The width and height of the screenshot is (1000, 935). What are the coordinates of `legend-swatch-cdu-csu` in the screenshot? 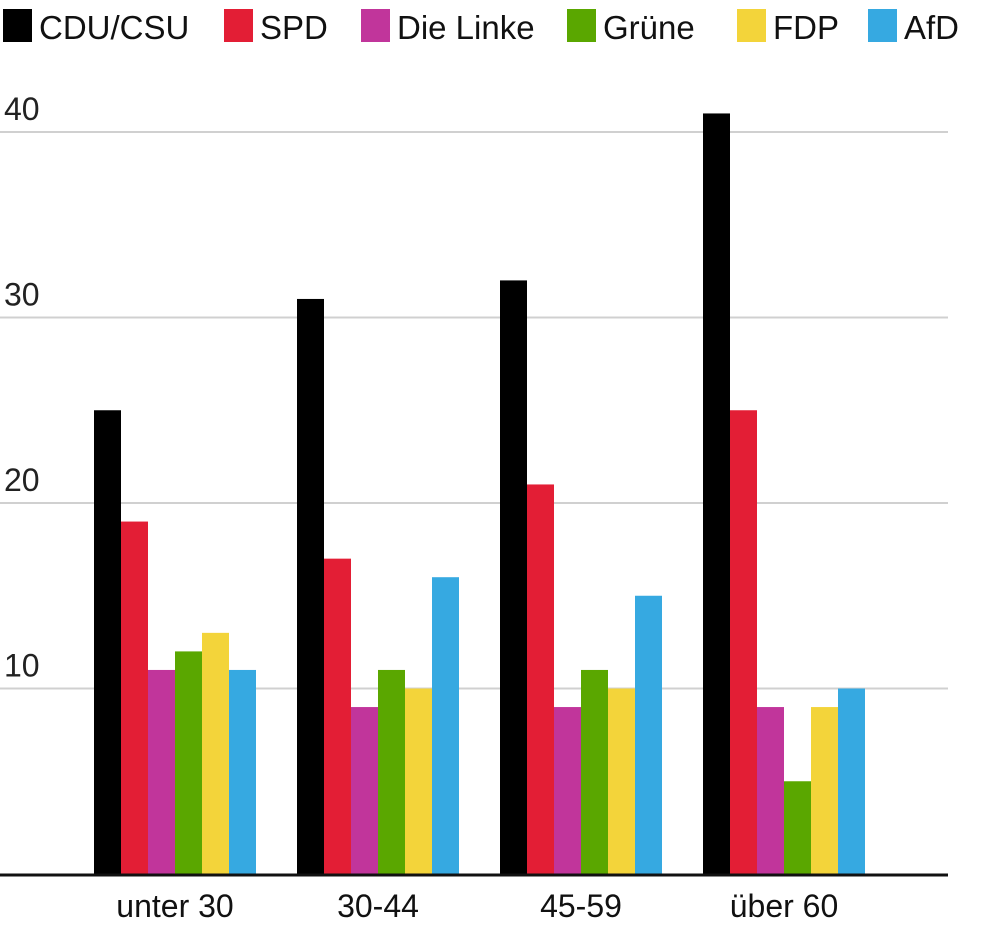 It's located at (17, 25).